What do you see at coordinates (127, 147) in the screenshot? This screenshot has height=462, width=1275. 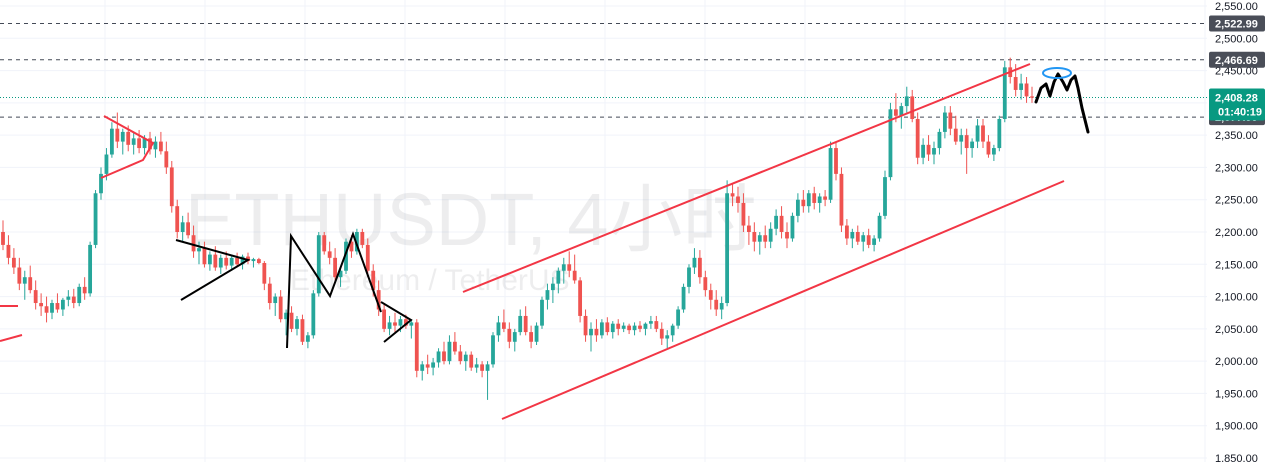 I see `pennant-left` at bounding box center [127, 147].